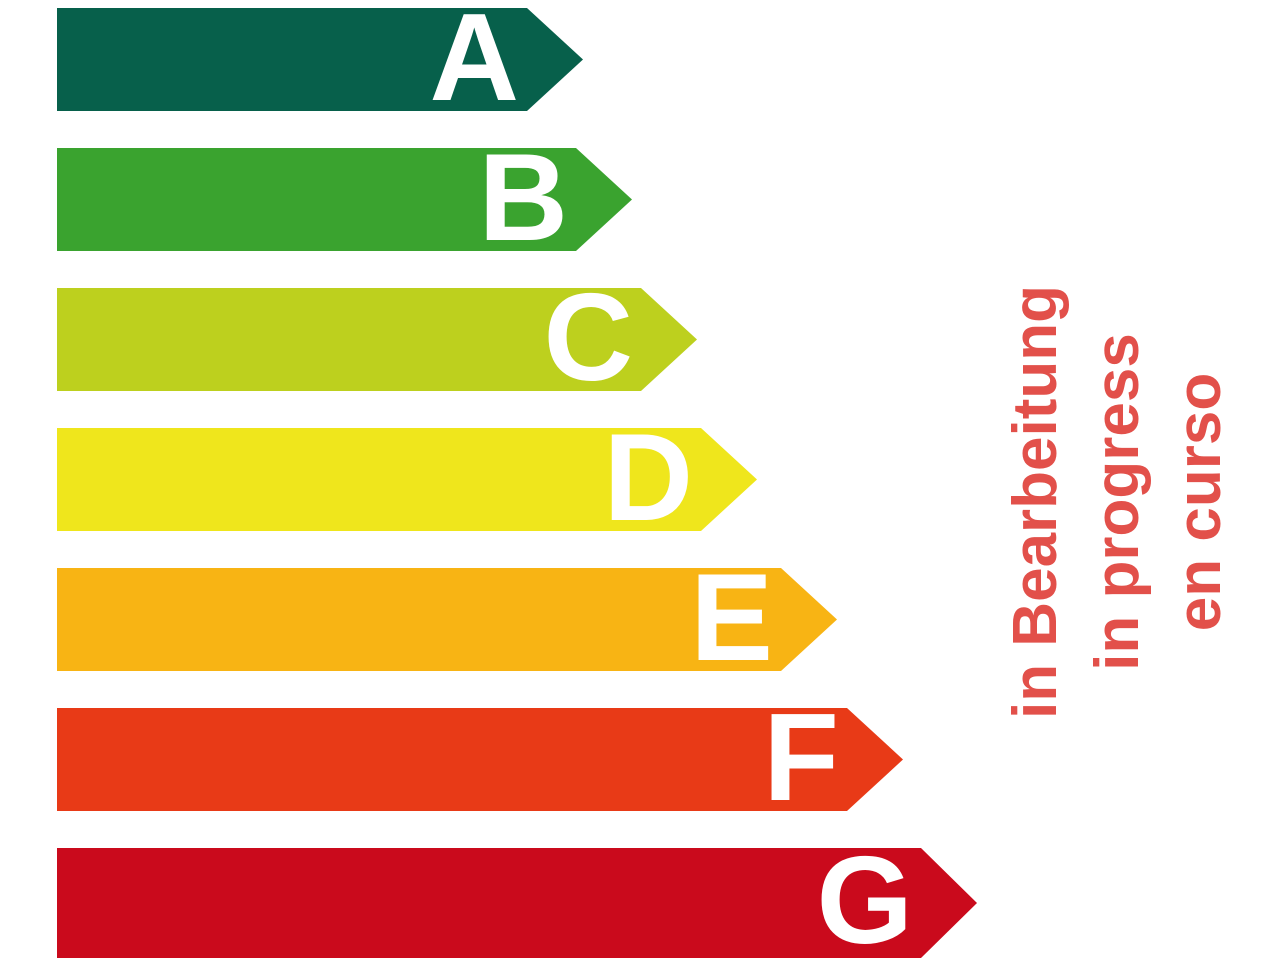 This screenshot has height=960, width=1280. Describe the element at coordinates (517, 903) in the screenshot. I see `energy-band-G: G` at that location.